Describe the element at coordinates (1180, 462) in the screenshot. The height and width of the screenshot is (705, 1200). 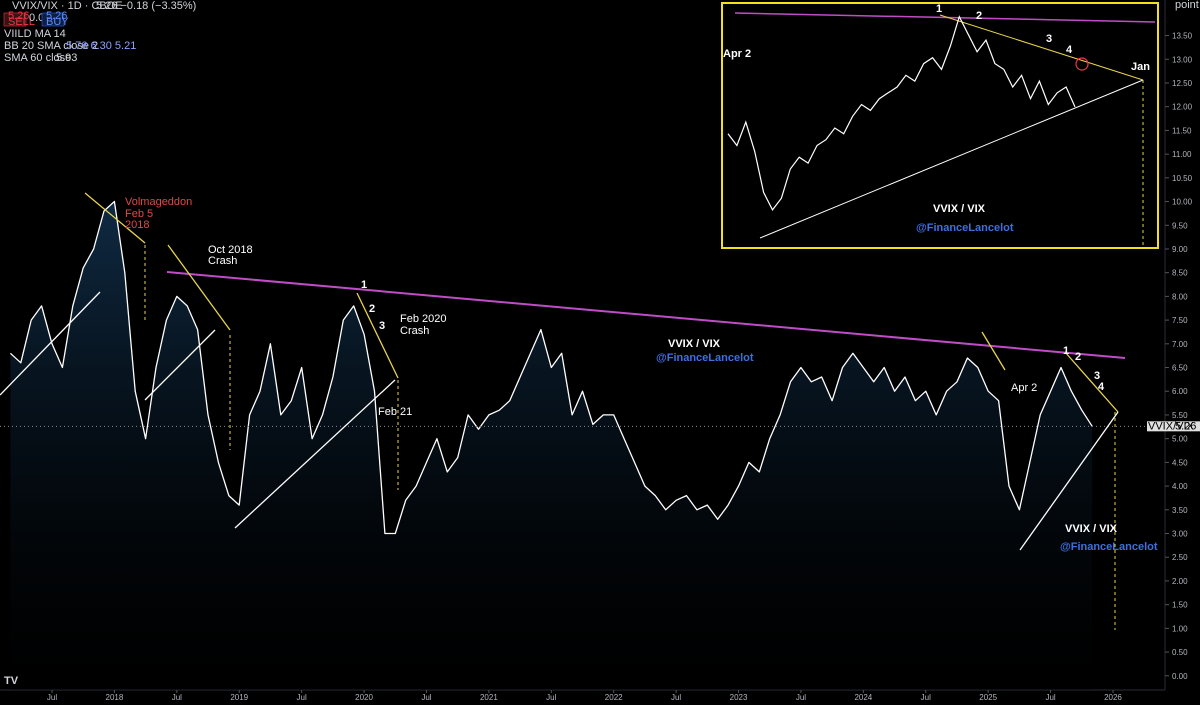
I see `y-tick-label: 4.50` at that location.